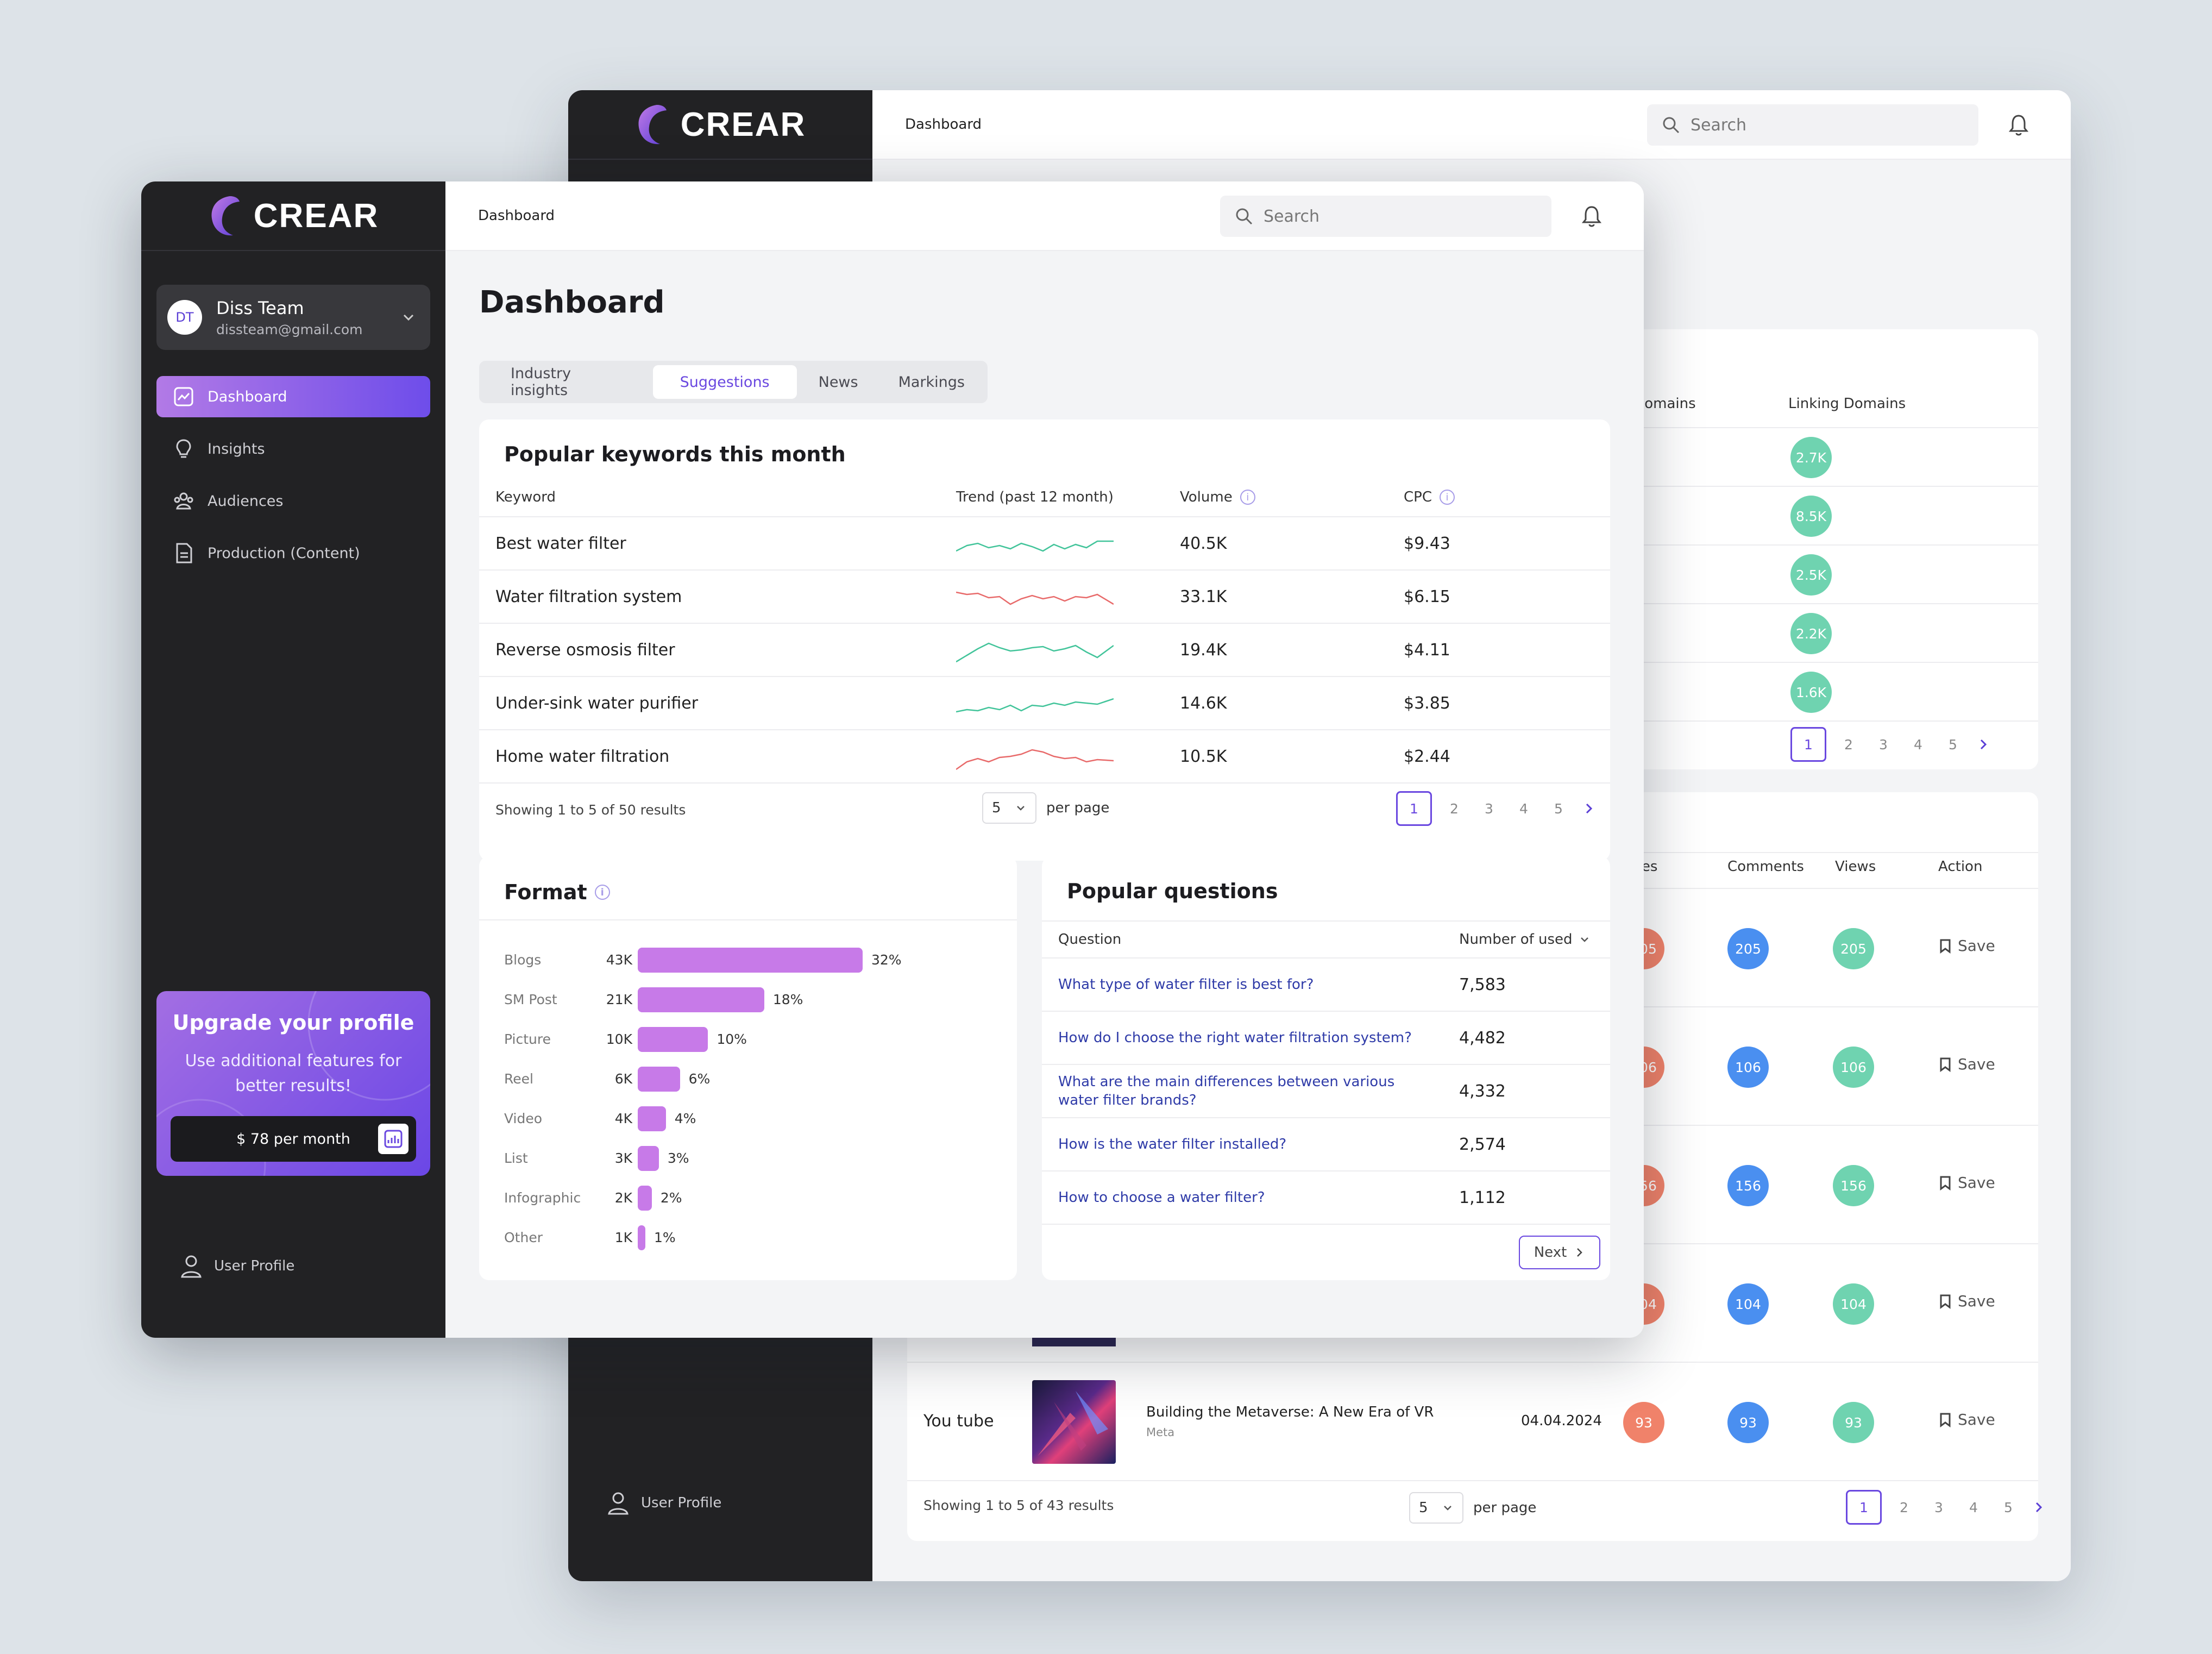 The image size is (2212, 1654). I want to click on tab-industry-insights: Industry insights, so click(541, 382).